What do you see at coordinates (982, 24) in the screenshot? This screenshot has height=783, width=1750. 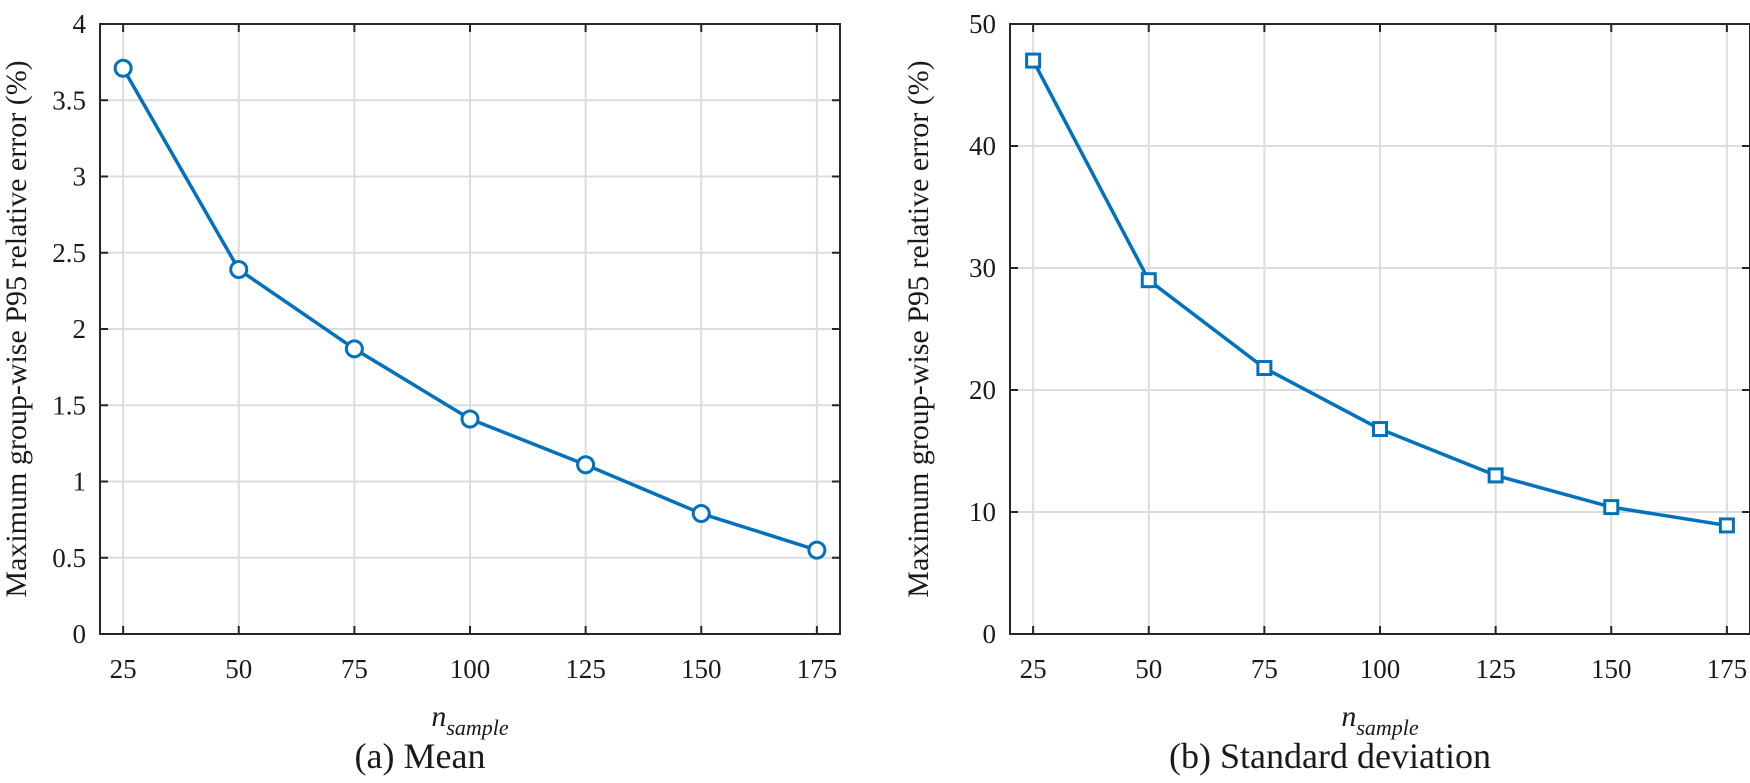 I see `y-tick-label: 50` at bounding box center [982, 24].